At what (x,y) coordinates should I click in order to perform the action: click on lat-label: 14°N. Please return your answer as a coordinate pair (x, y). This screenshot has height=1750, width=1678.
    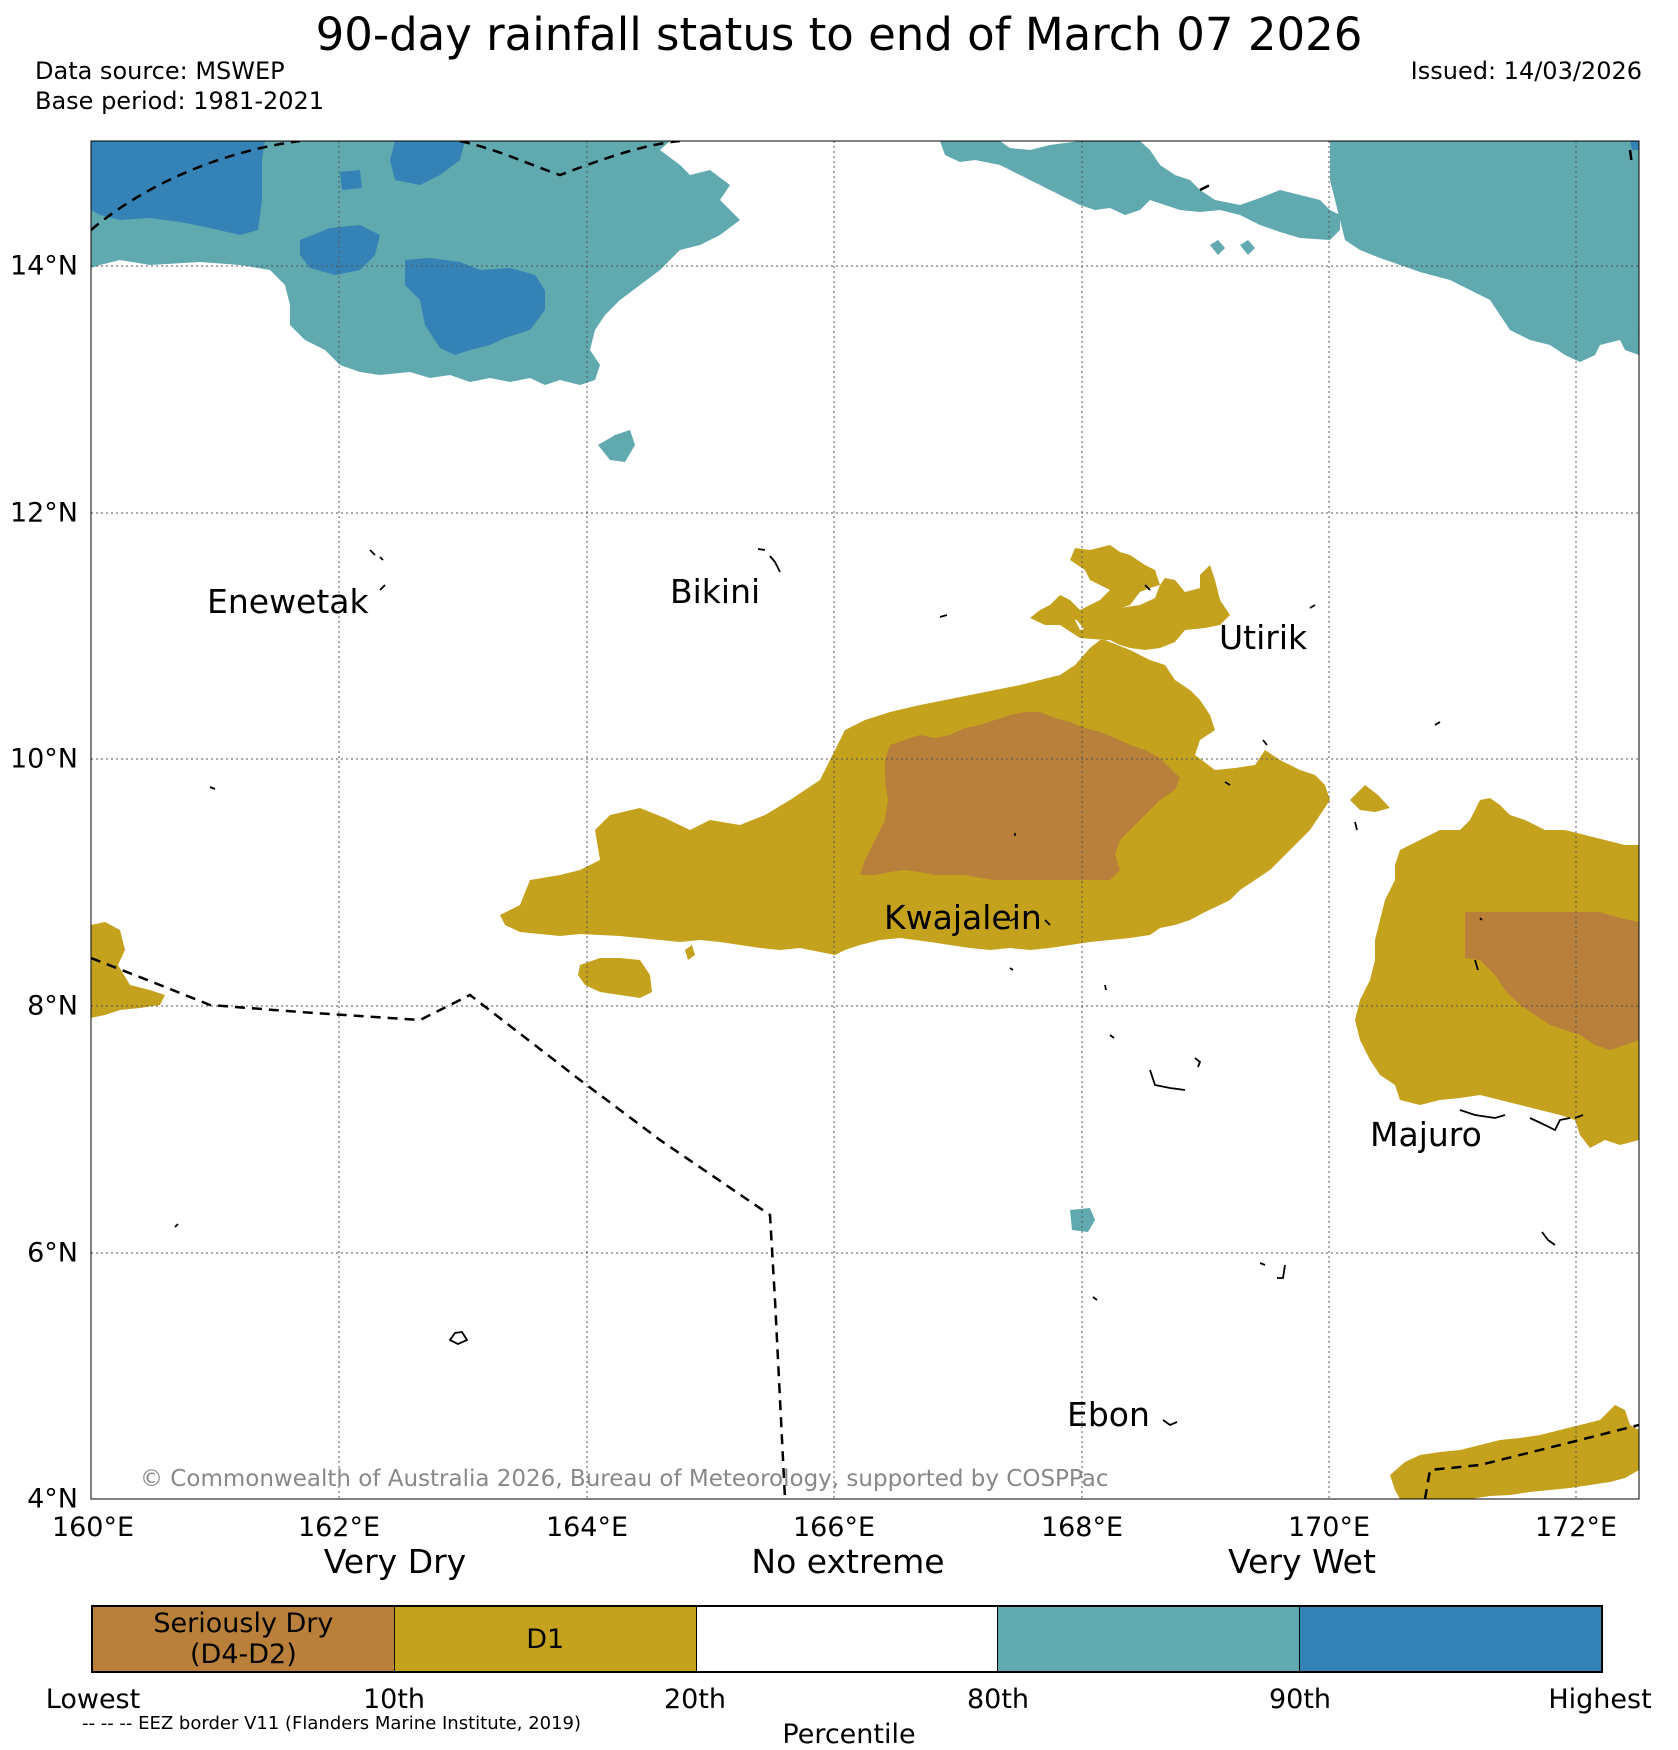
    Looking at the image, I should click on (43, 266).